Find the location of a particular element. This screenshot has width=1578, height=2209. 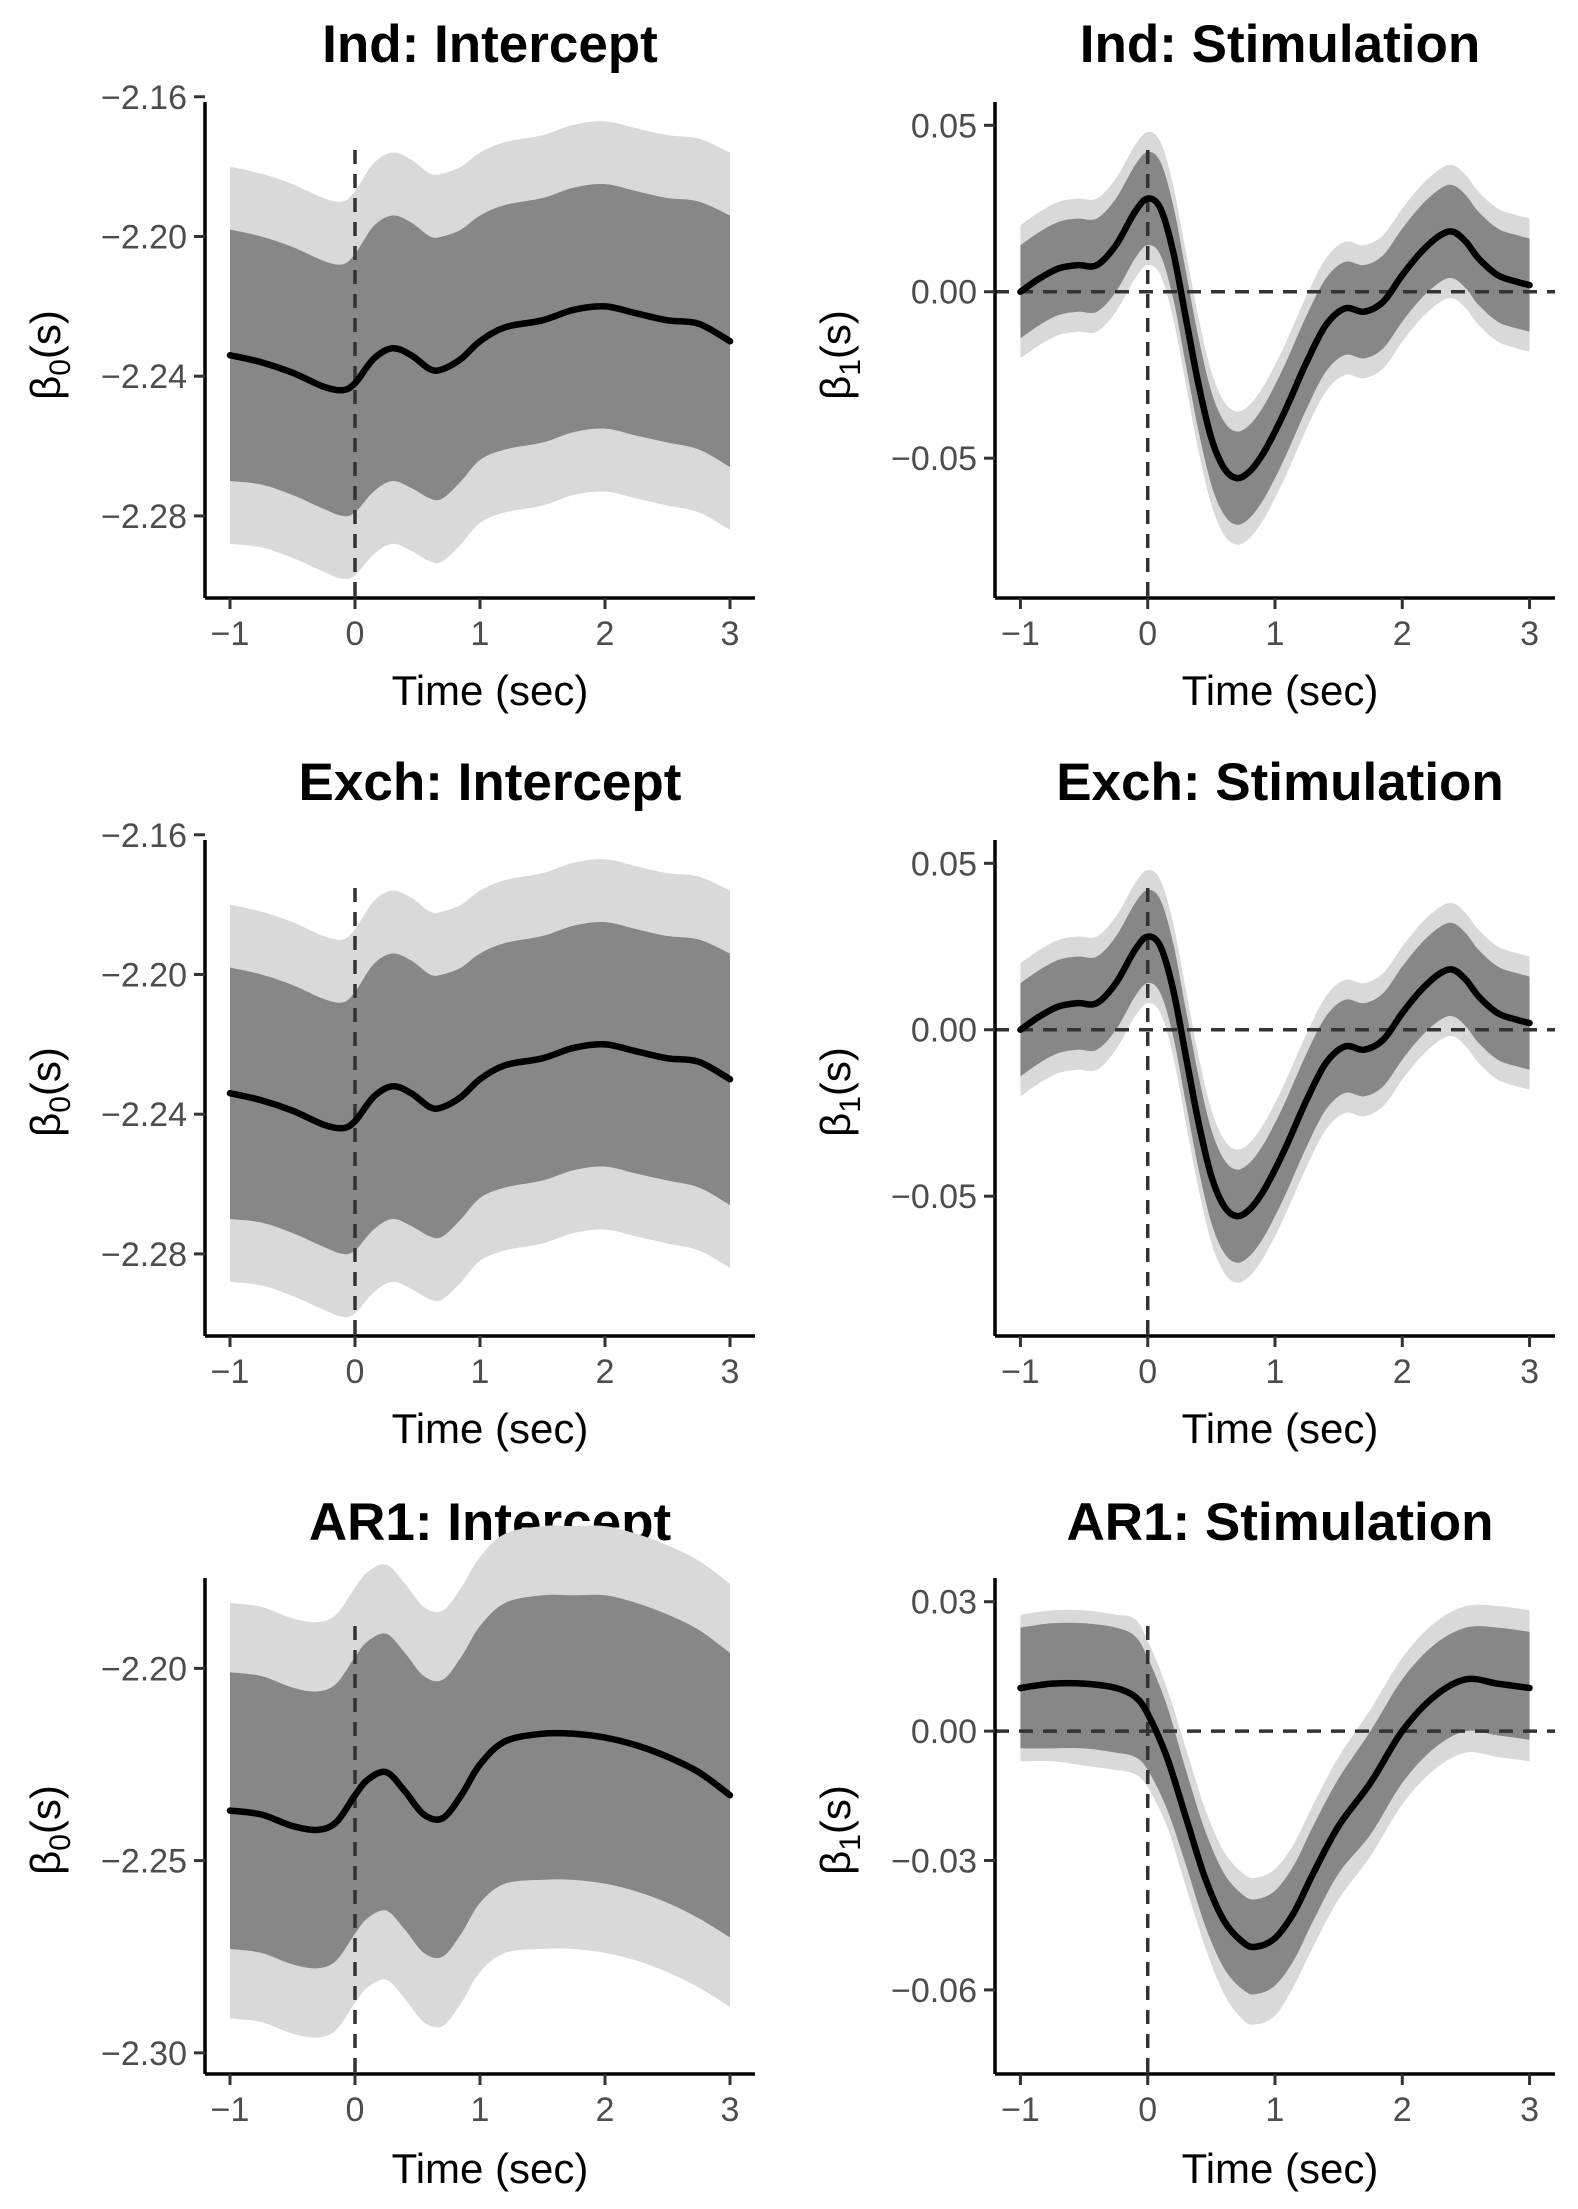

panel-title: Exch: Intercept is located at coordinates (490, 782).